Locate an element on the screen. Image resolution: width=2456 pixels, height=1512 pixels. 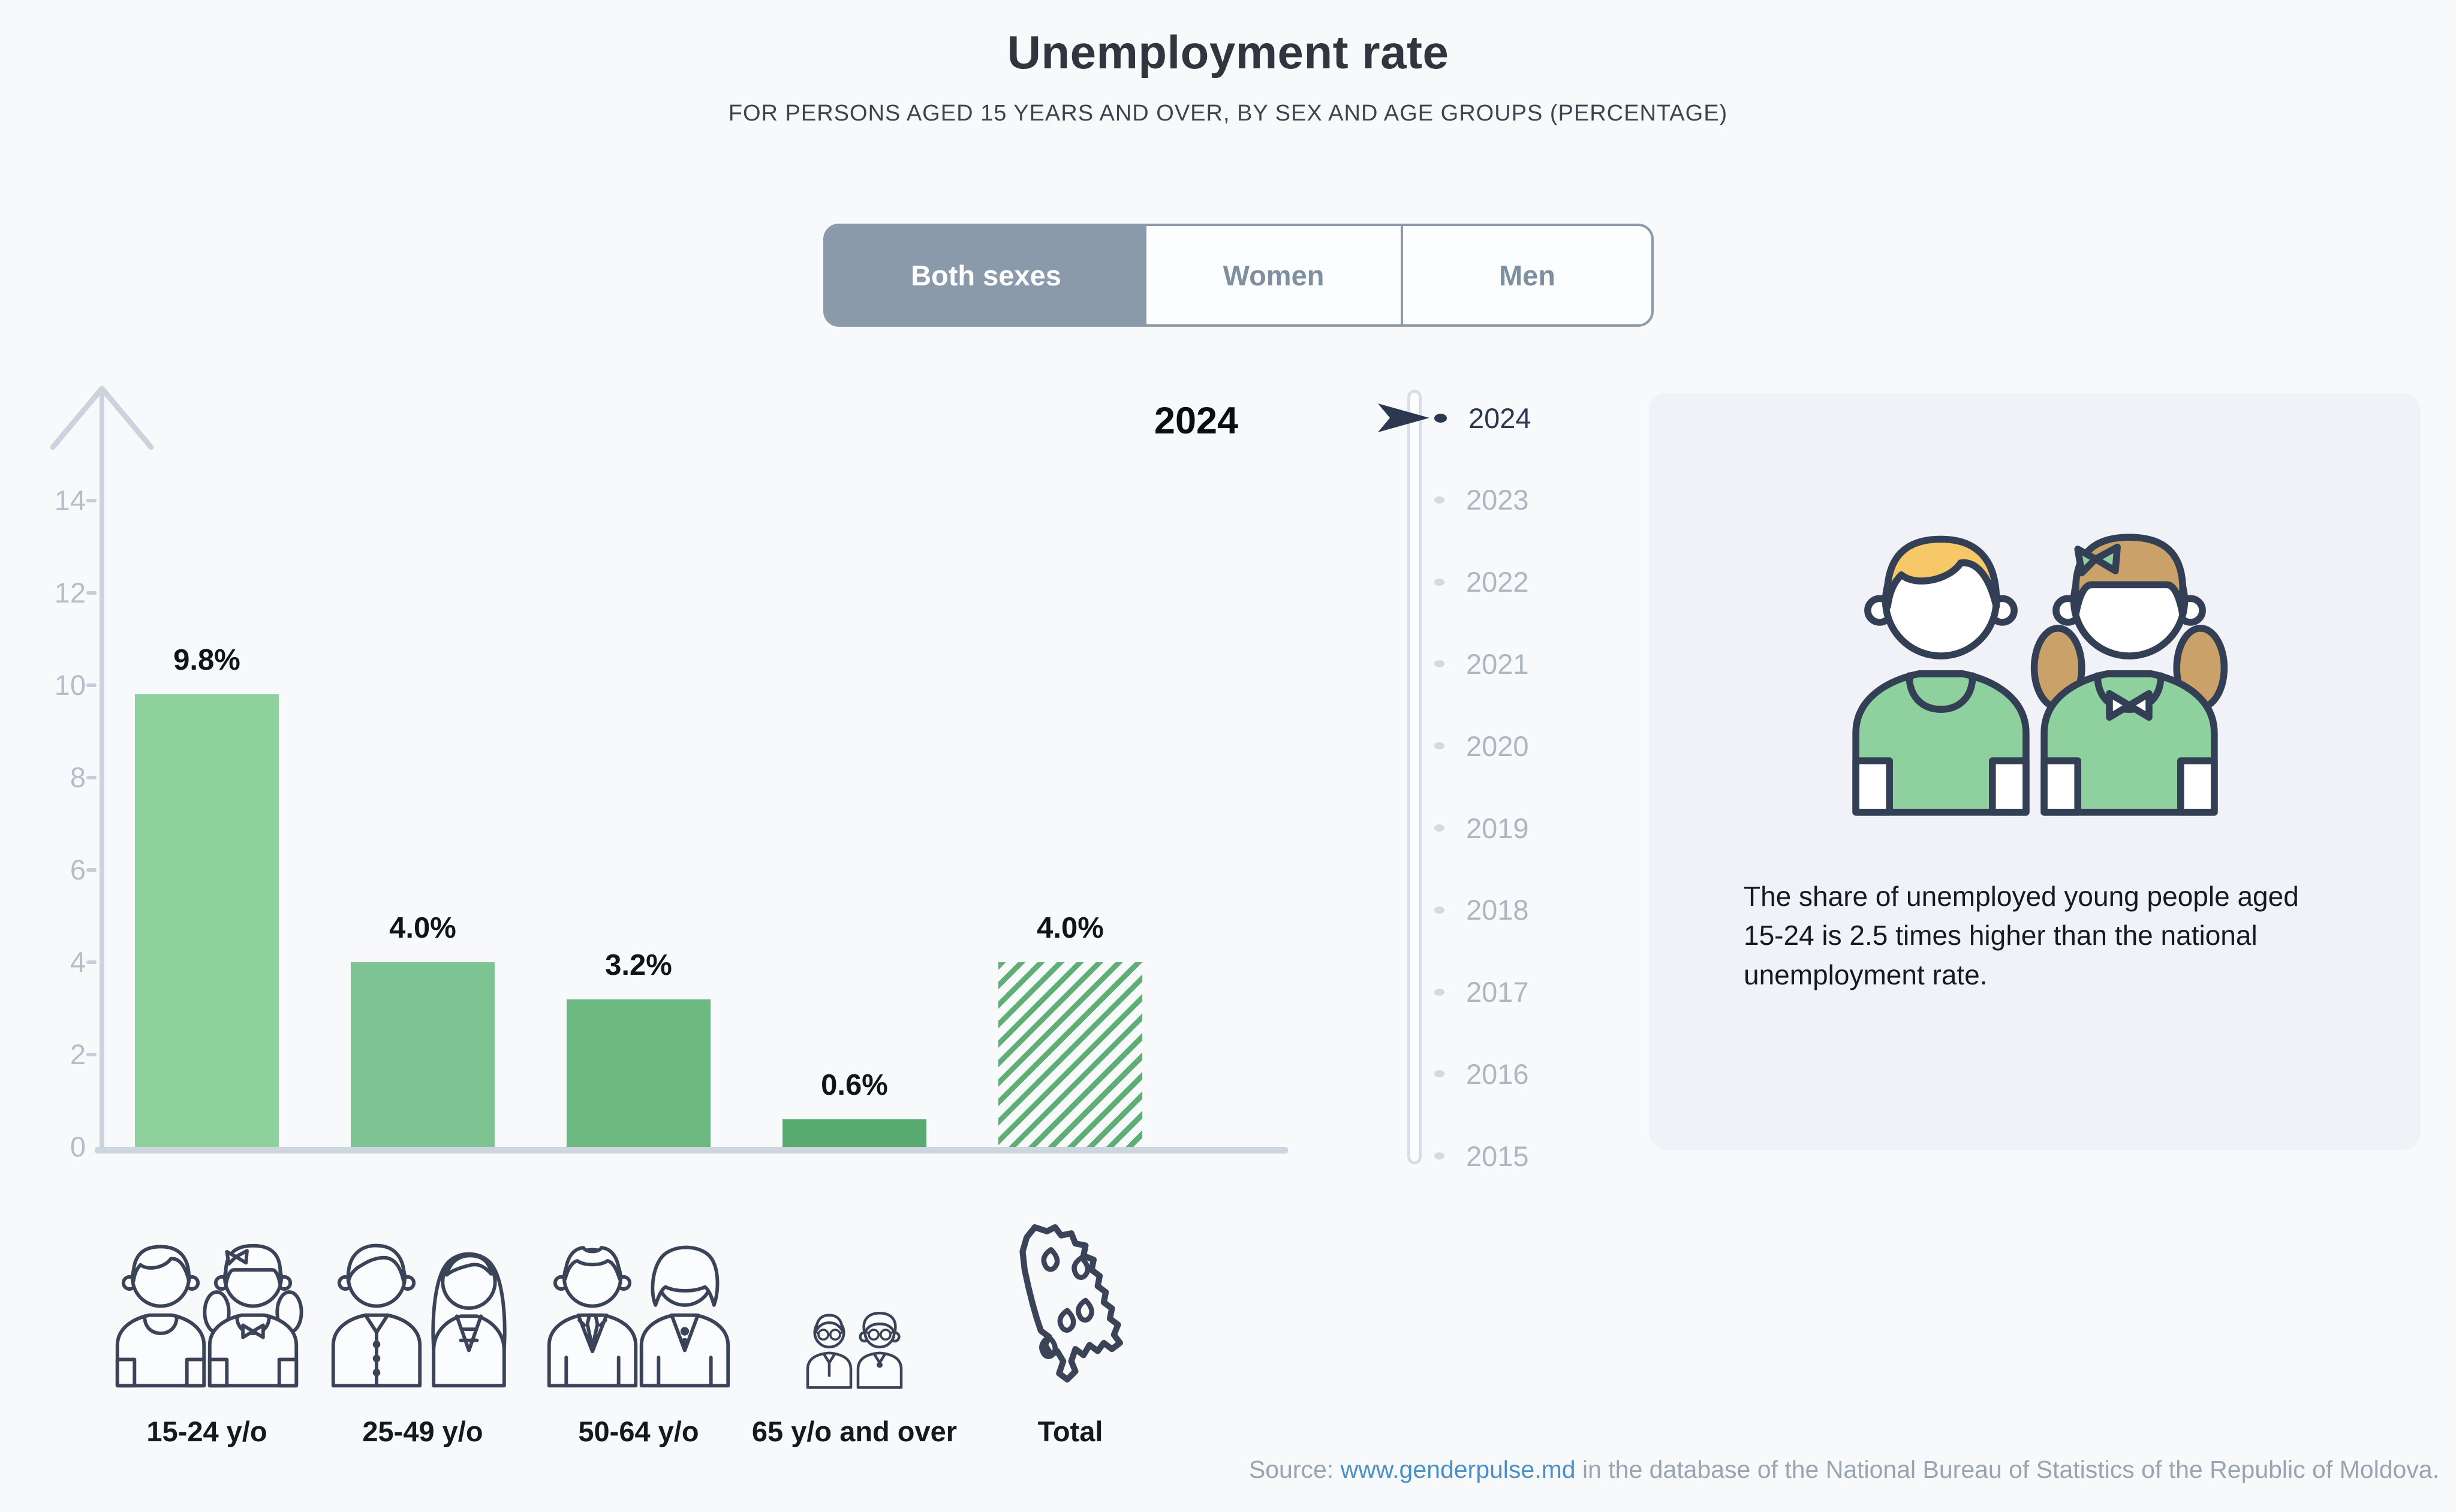
category-label: Total is located at coordinates (1070, 1431).